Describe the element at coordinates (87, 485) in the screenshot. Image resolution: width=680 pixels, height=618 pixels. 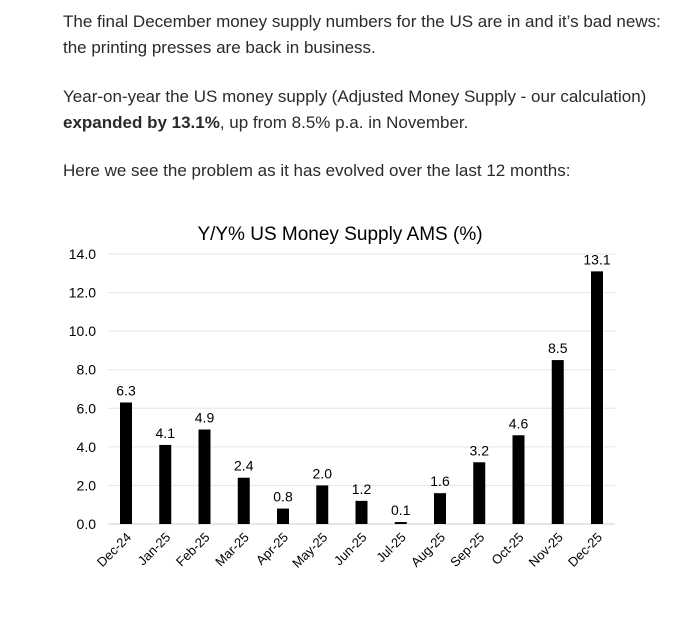
I see `y-tick-label: 2.0` at that location.